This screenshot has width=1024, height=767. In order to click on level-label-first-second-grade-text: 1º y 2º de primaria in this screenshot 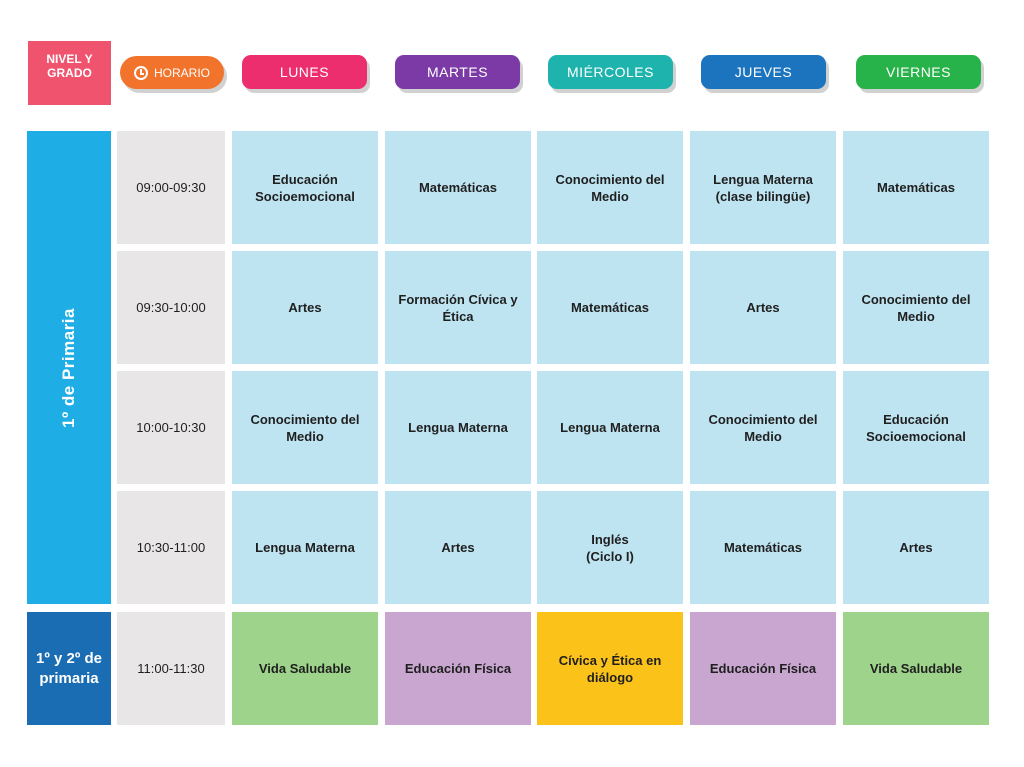, I will do `click(69, 668)`.